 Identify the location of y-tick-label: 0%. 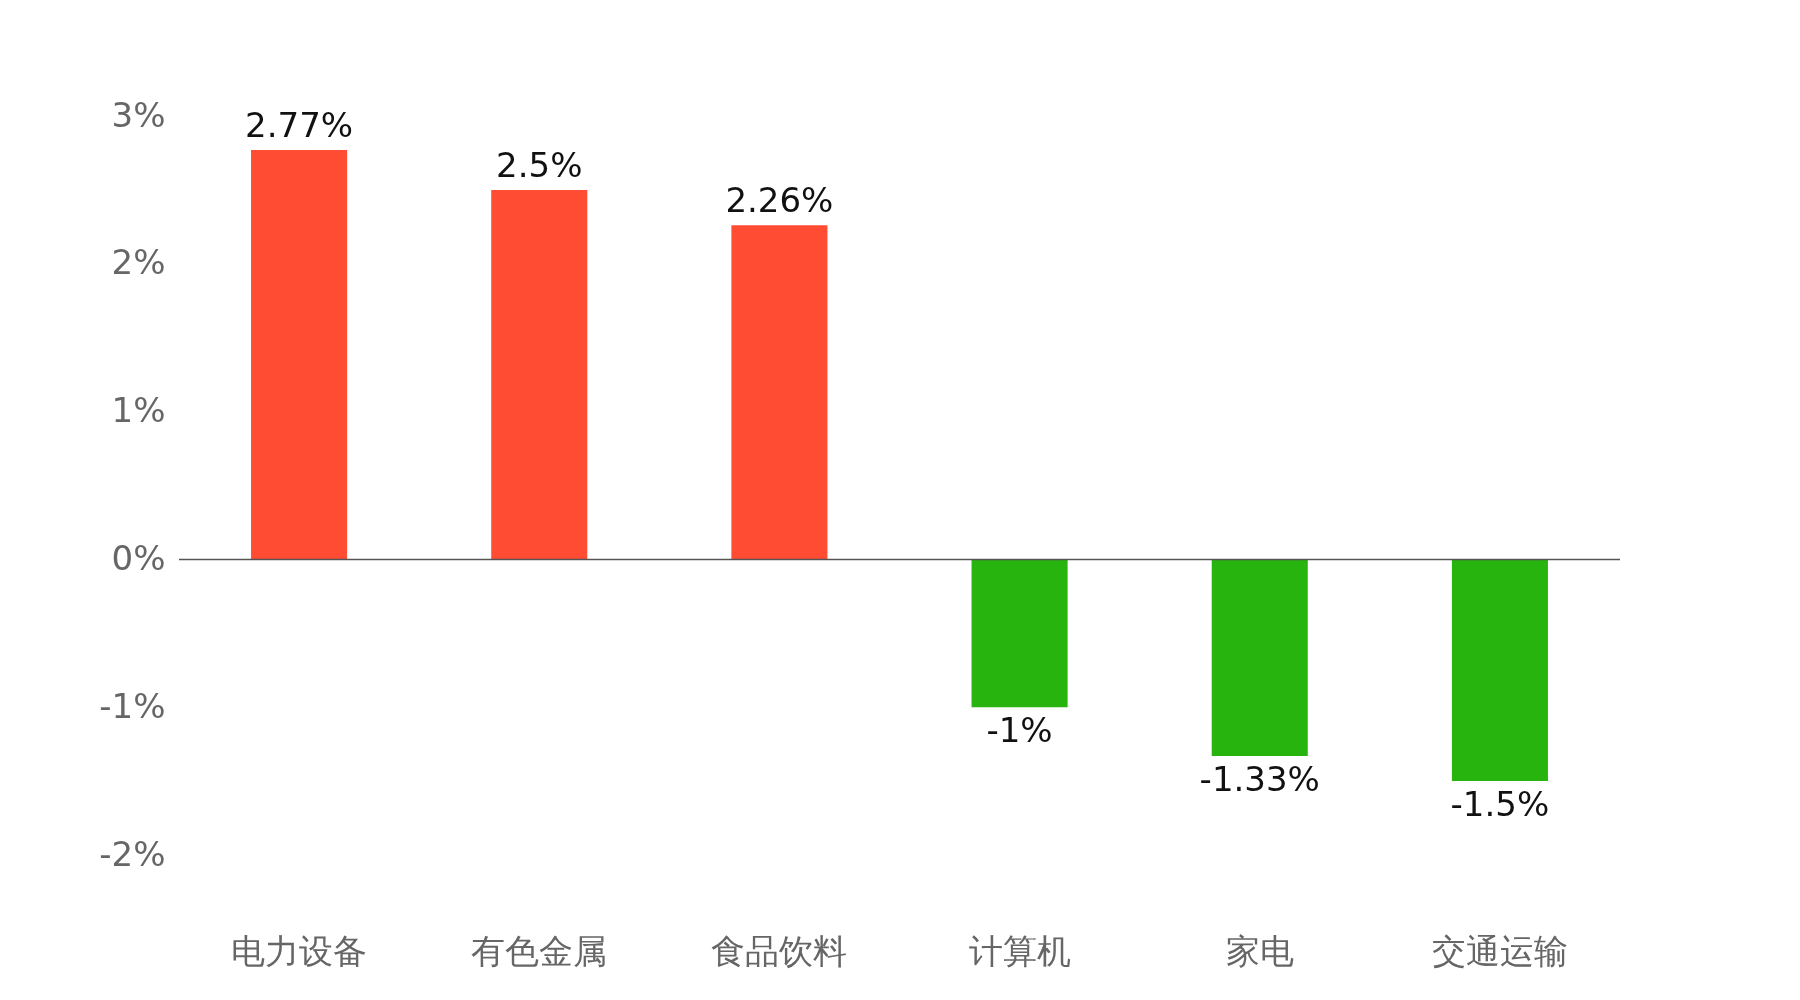
(138, 557).